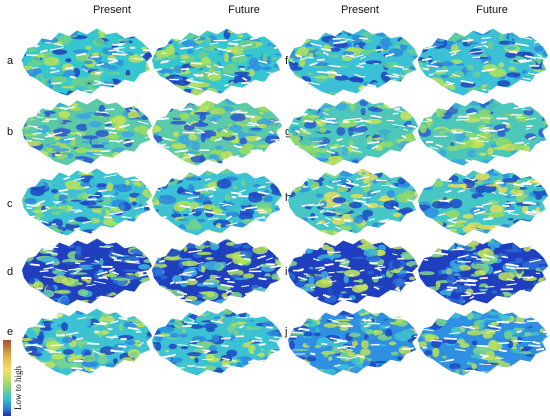 Image resolution: width=550 pixels, height=419 pixels. I want to click on map-b-present, so click(87, 133).